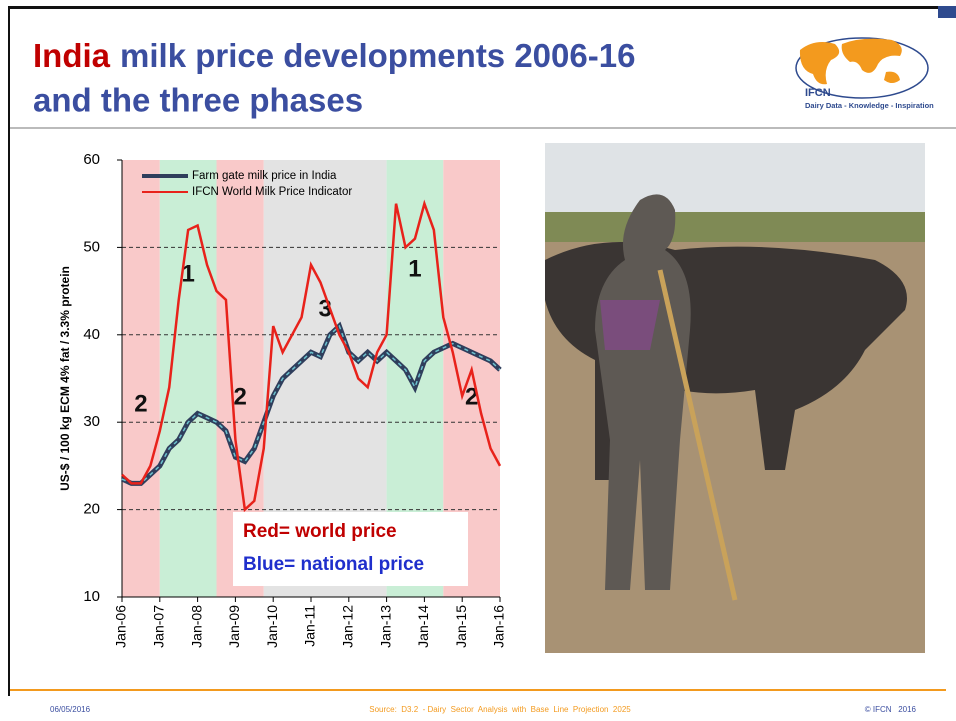 The width and height of the screenshot is (956, 721). Describe the element at coordinates (735, 180) in the screenshot. I see `photo-sky` at that location.